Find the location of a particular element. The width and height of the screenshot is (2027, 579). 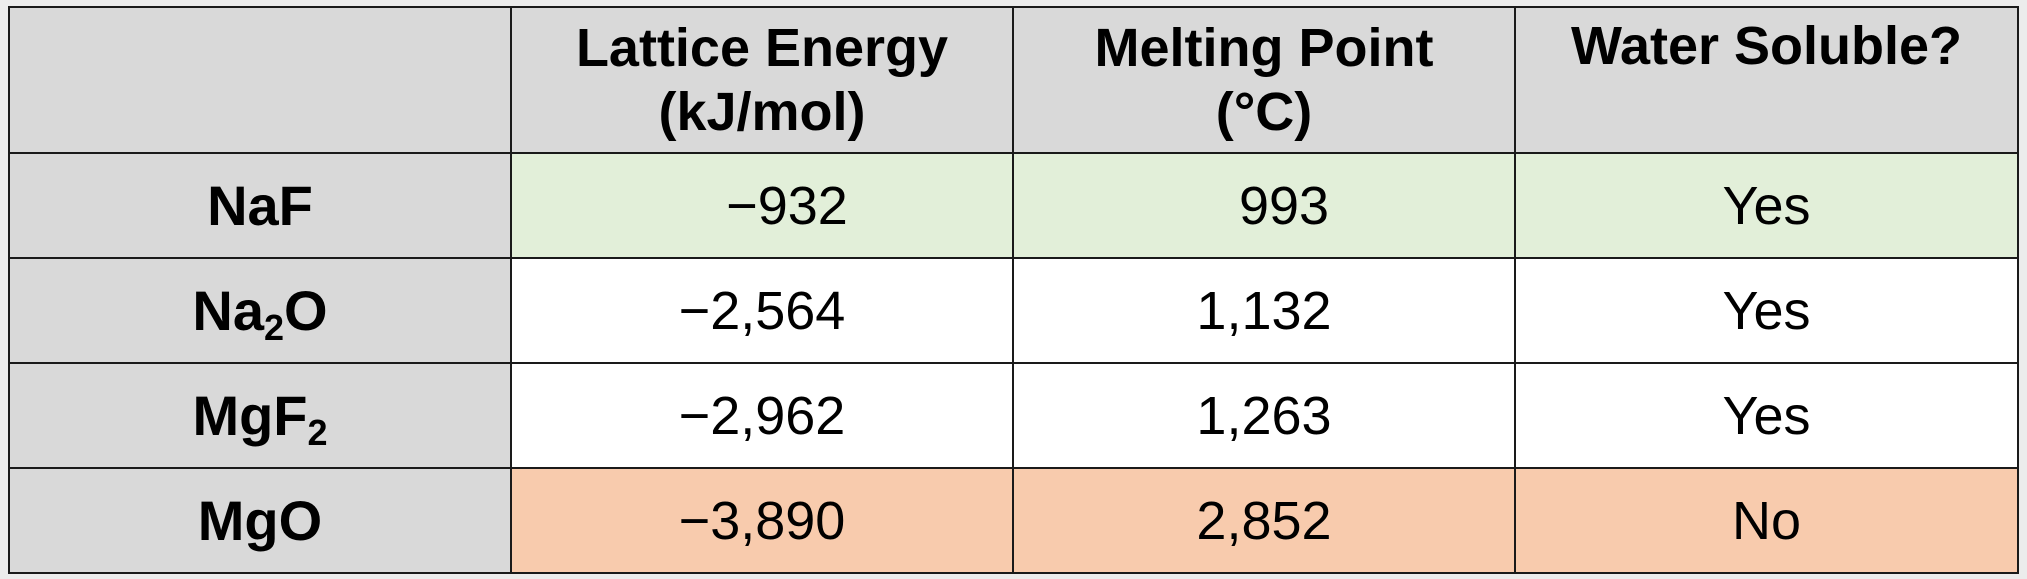

corner-header-cell is located at coordinates (260, 80).